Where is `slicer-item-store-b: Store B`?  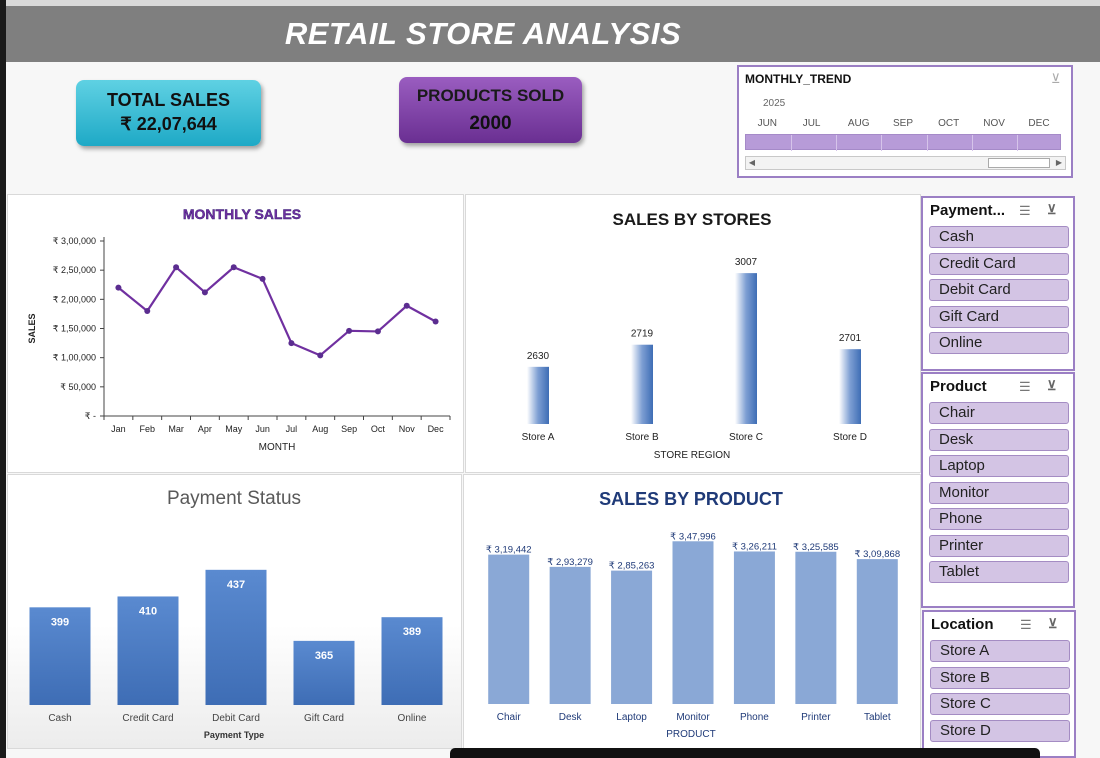 slicer-item-store-b: Store B is located at coordinates (1000, 677).